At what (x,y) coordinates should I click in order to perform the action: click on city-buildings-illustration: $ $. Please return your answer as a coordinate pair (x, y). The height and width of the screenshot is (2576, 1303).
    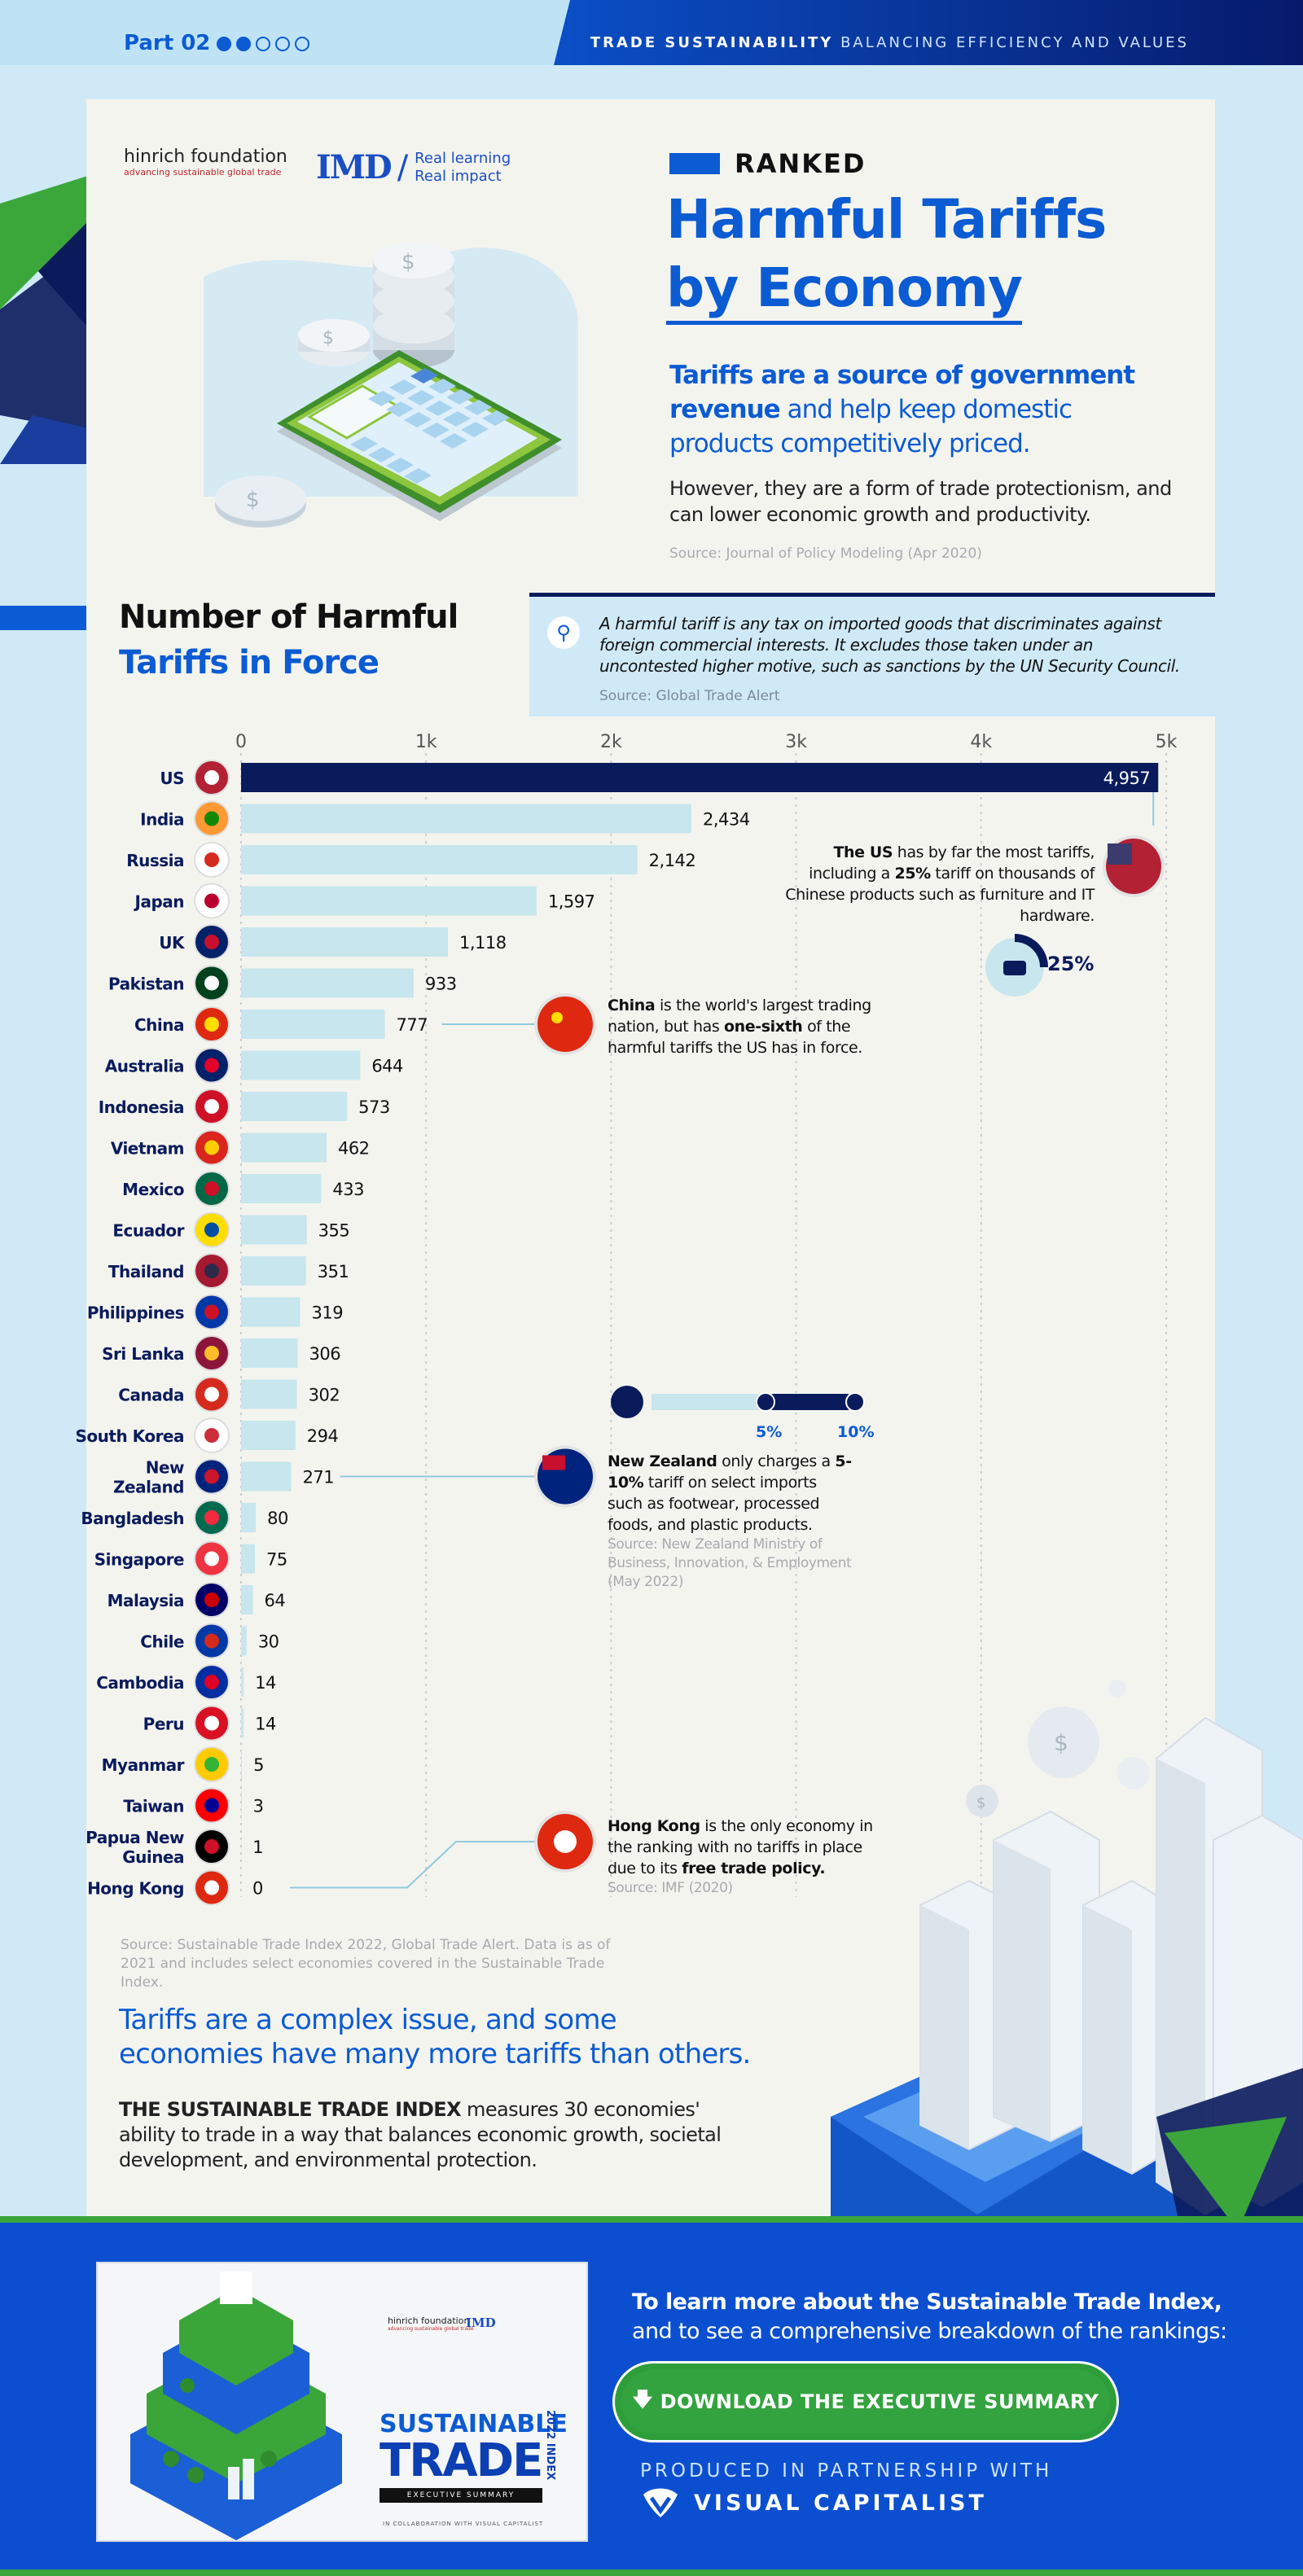
    Looking at the image, I should click on (1067, 1955).